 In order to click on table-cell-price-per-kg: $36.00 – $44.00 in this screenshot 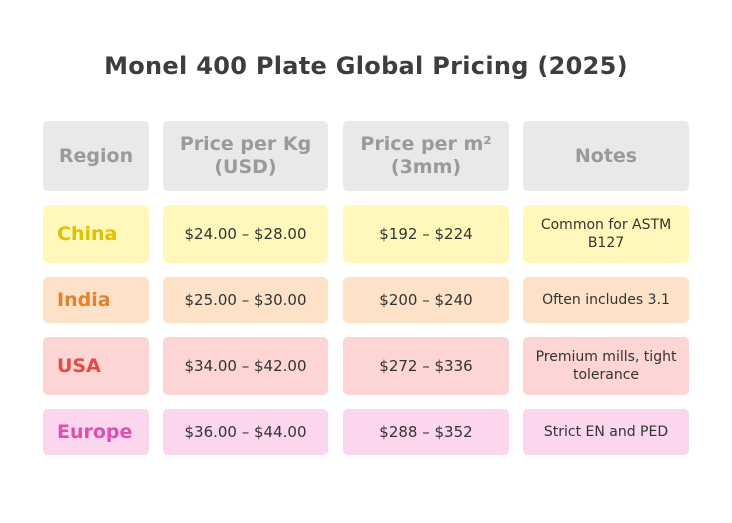, I will do `click(245, 432)`.